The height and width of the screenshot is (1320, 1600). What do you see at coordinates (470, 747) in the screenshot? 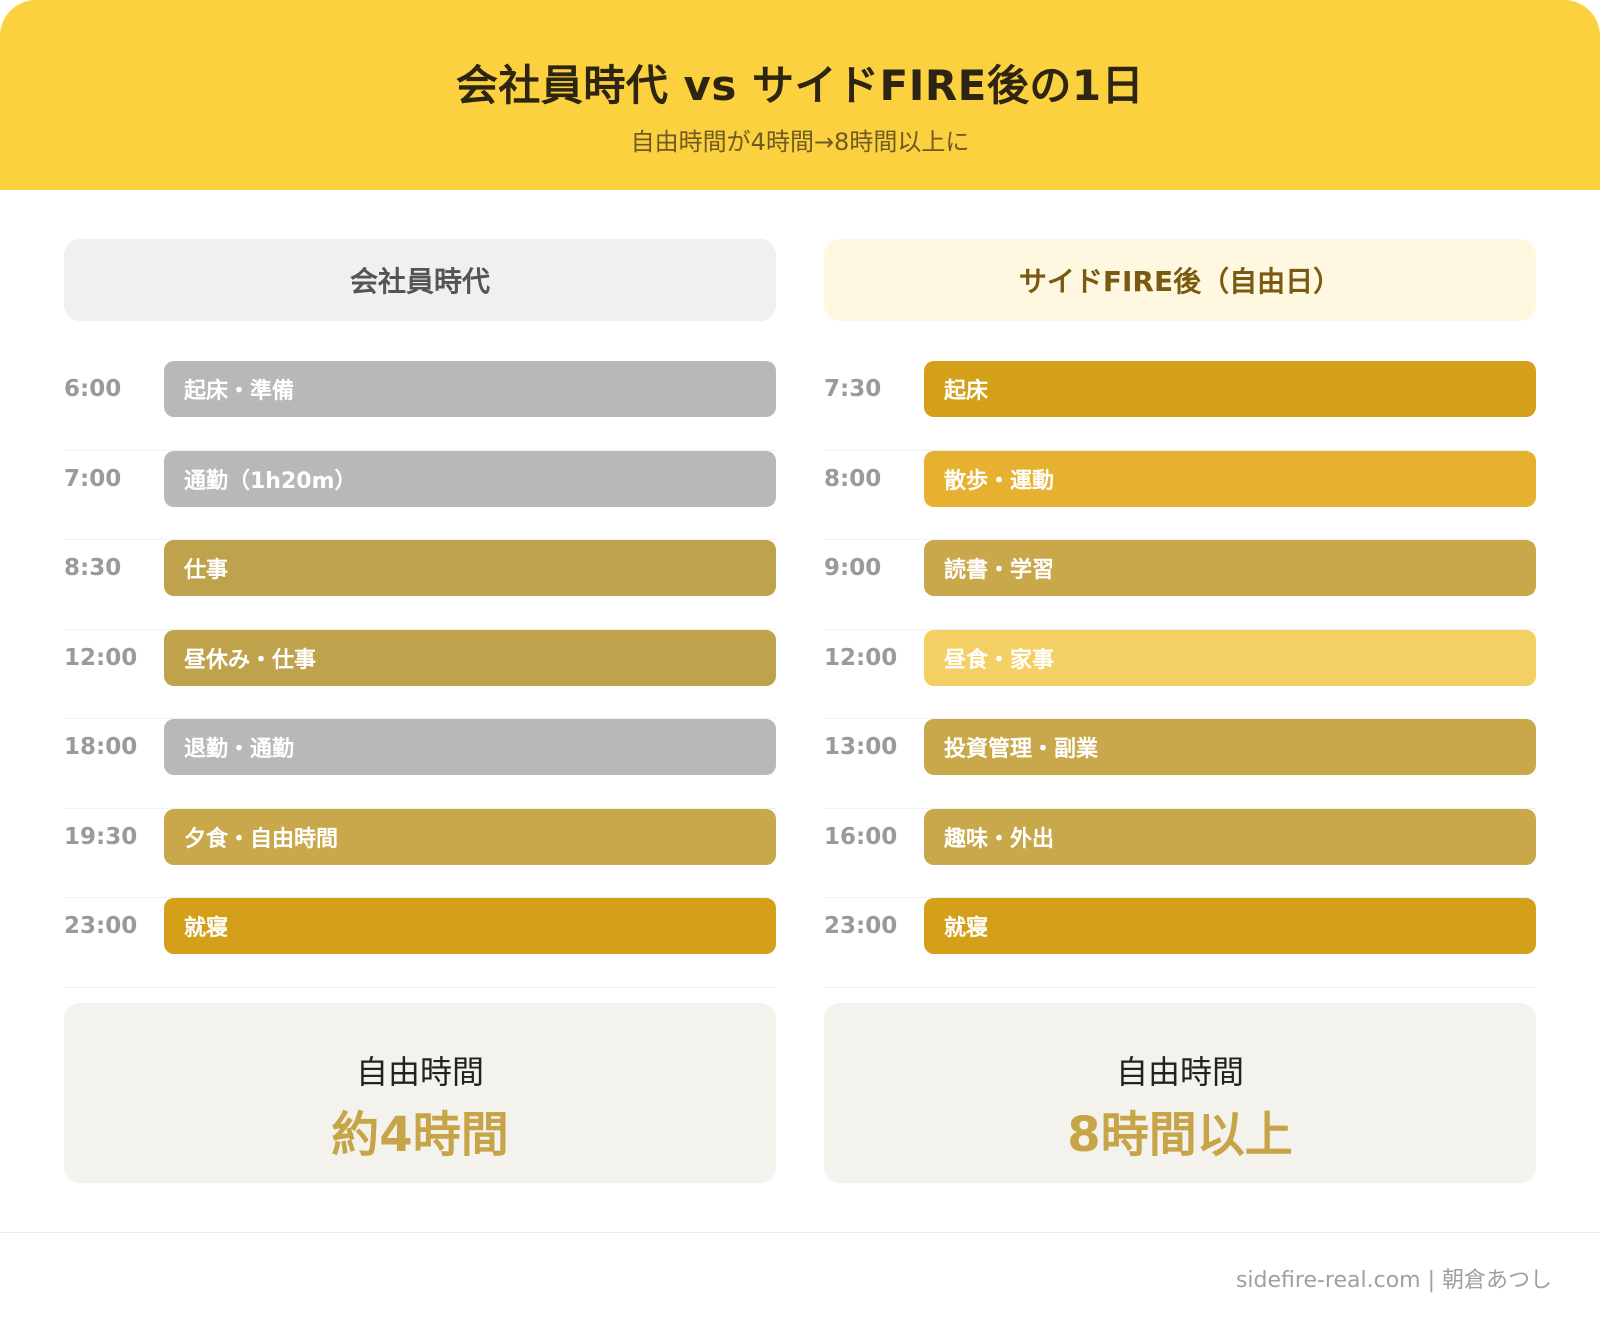
I see `schedule-activity: 退勤・通勤` at bounding box center [470, 747].